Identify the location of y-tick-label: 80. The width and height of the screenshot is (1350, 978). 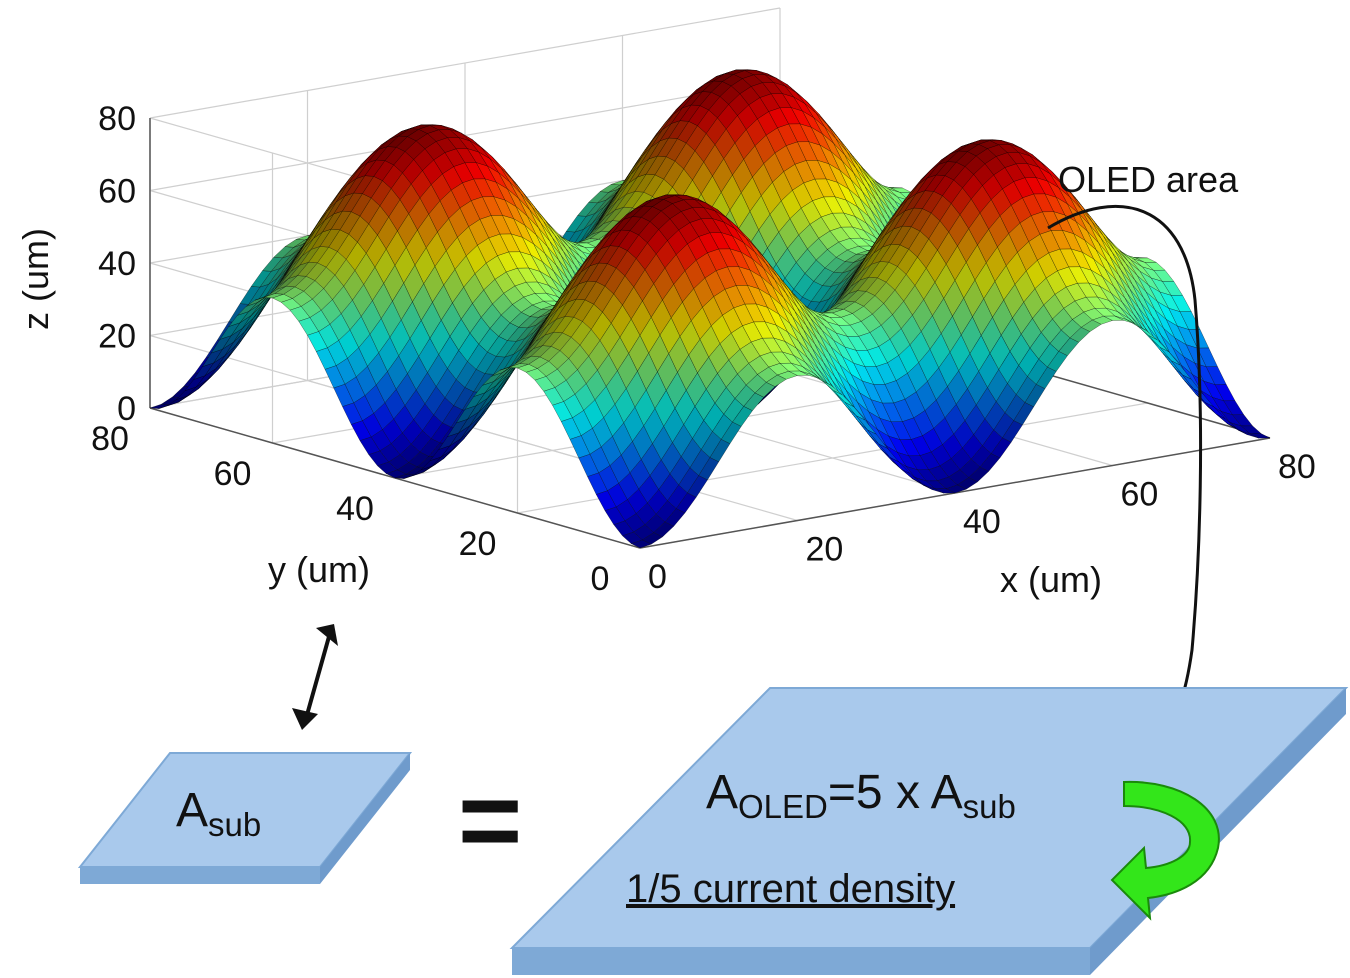
(110, 439).